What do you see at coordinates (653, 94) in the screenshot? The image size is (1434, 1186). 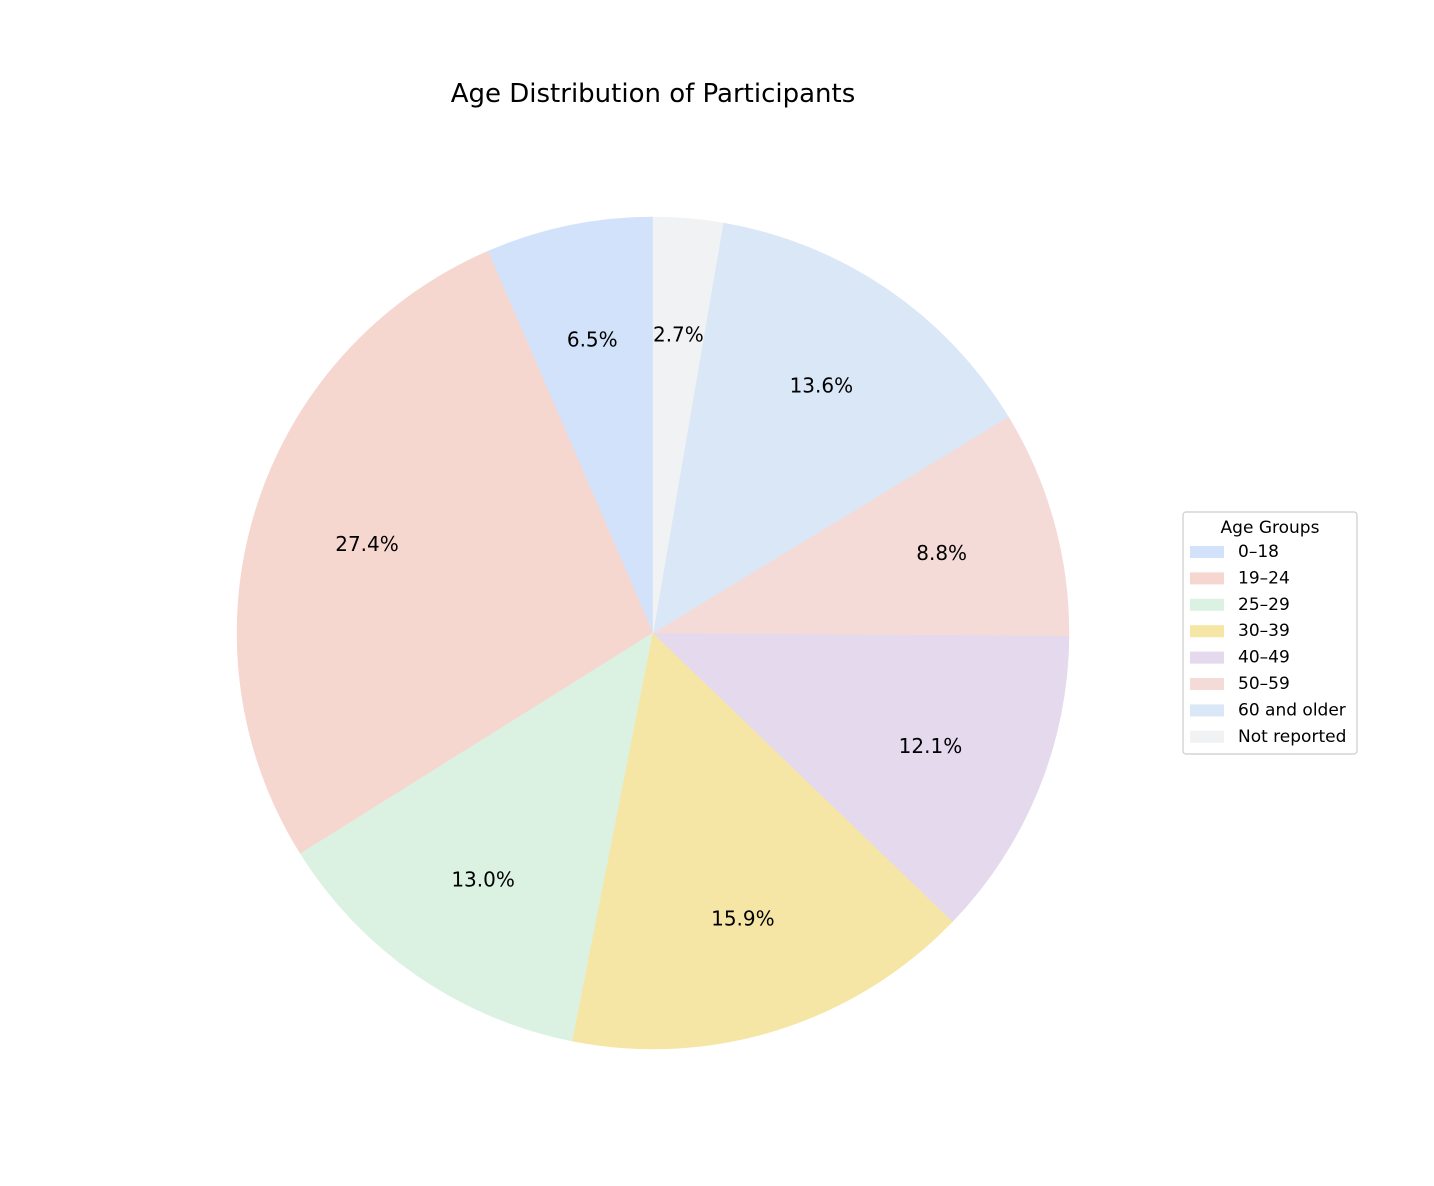 I see `chart-title: Age Distribution of Participants` at bounding box center [653, 94].